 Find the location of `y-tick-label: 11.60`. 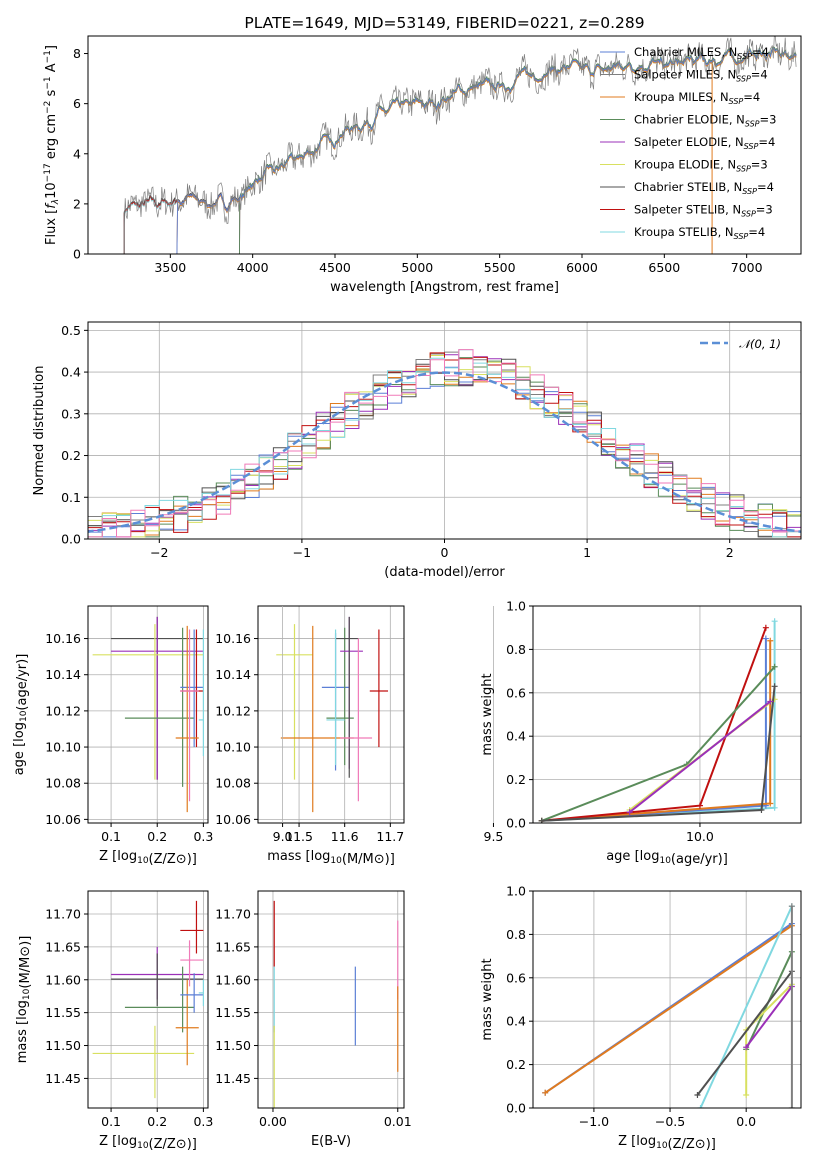

y-tick-label: 11.60 is located at coordinates (233, 979).